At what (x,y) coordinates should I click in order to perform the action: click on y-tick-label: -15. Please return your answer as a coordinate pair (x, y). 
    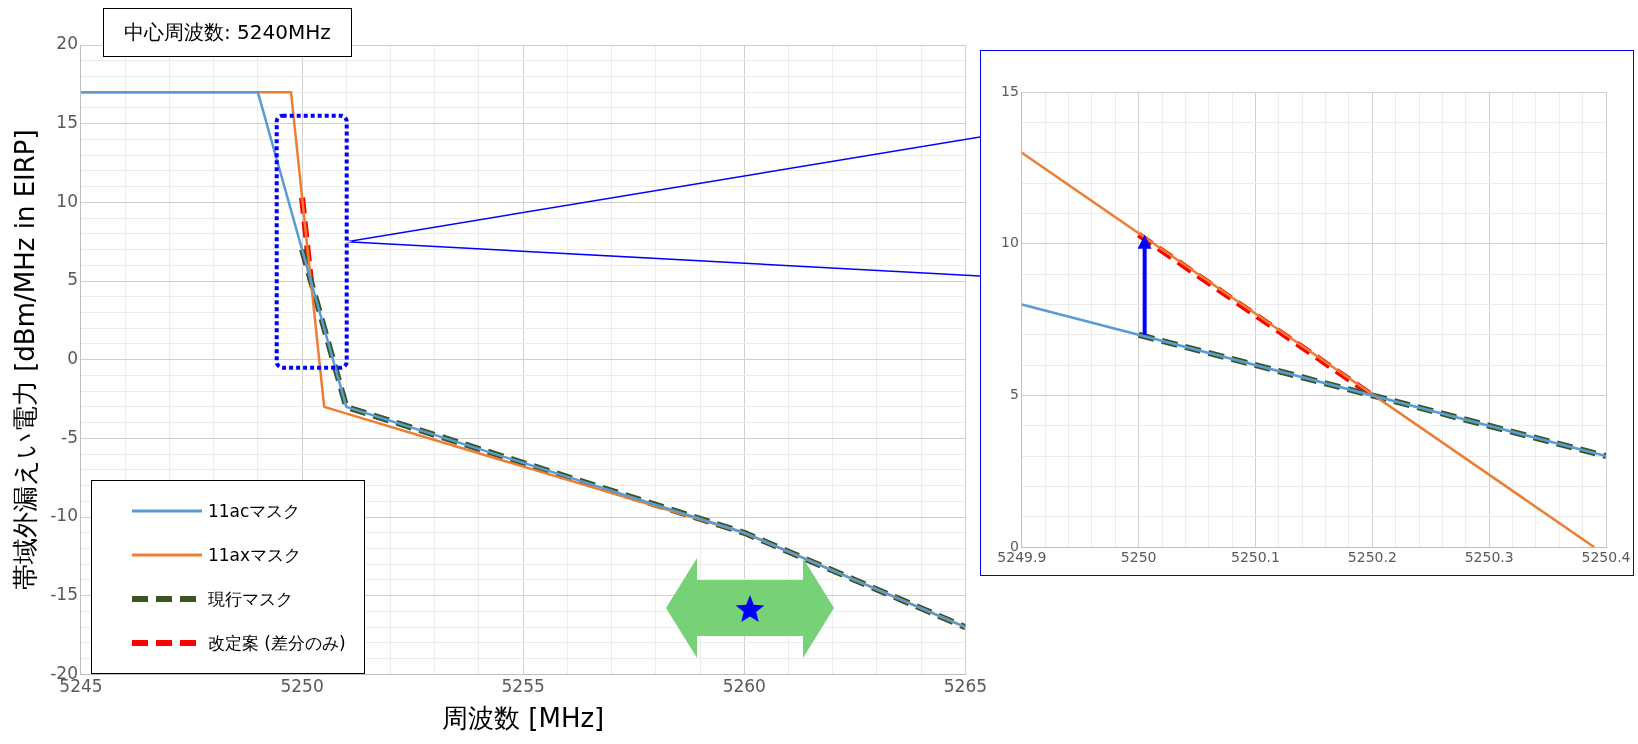
    Looking at the image, I should click on (64, 594).